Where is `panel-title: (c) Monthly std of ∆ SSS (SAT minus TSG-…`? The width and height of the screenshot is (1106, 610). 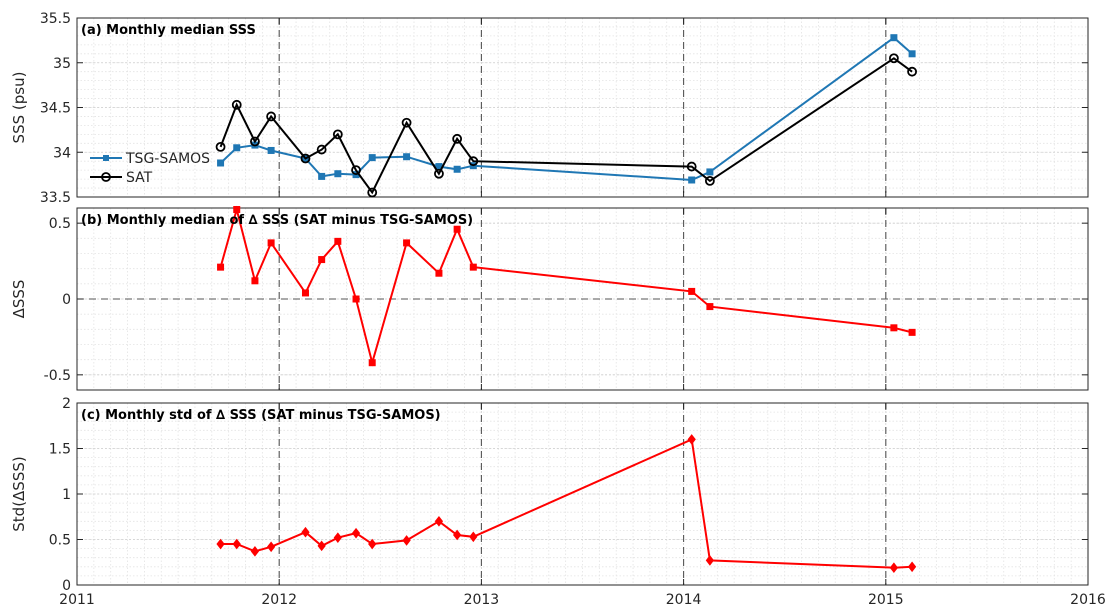
panel-title: (c) Monthly std of ∆ SSS (SAT minus TSG-… is located at coordinates (261, 415).